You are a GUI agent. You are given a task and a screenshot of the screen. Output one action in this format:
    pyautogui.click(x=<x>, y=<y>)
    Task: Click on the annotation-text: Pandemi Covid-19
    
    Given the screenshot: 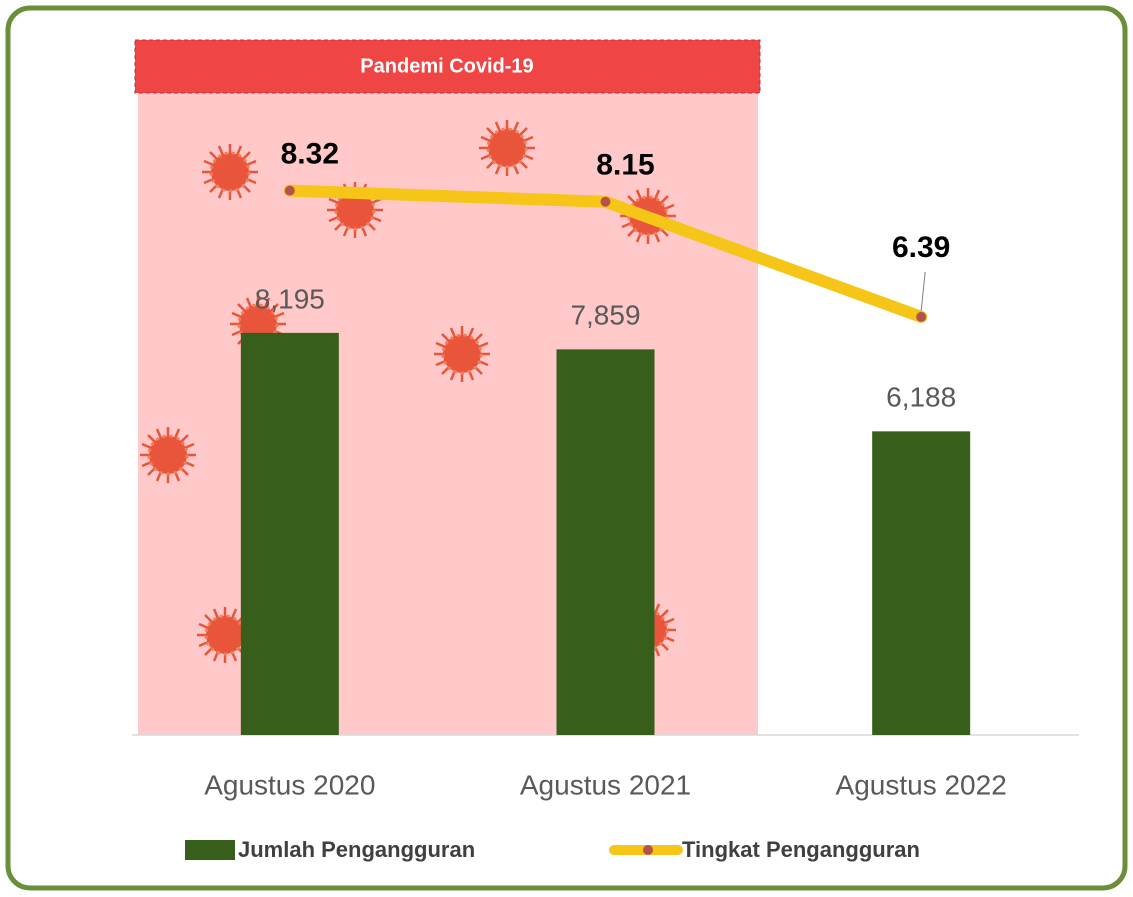 What is the action you would take?
    pyautogui.click(x=446, y=66)
    